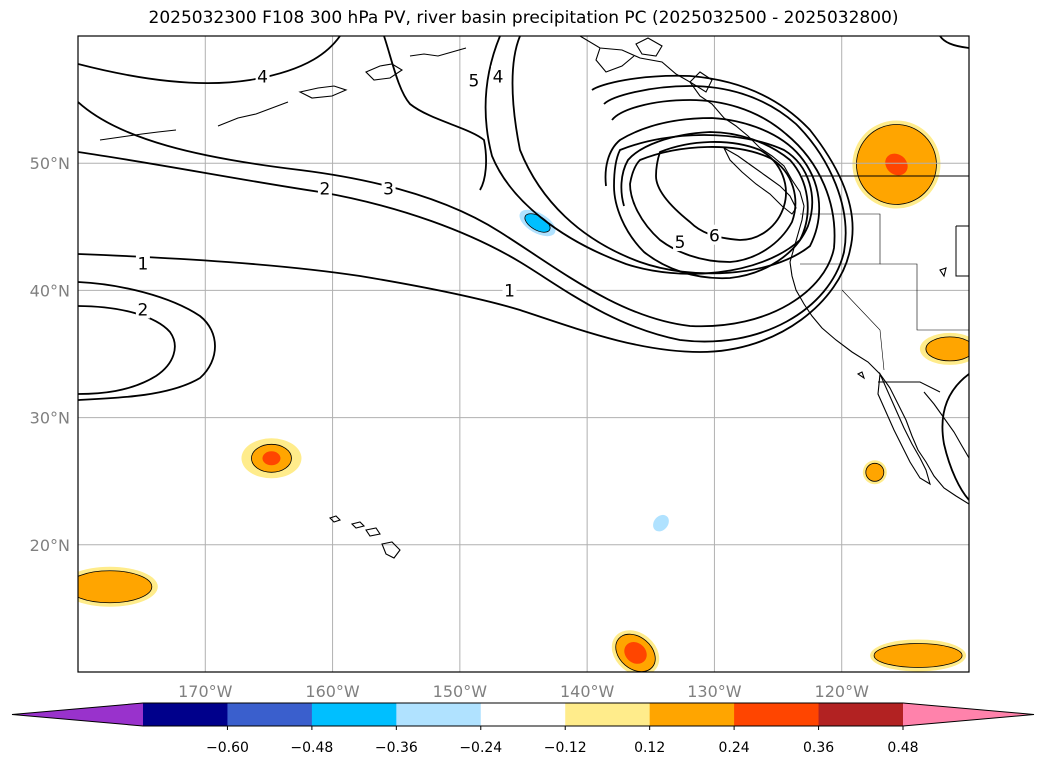  I want to click on x-tick-labels: 170°W 160°W 150°W 140°W 130°W 120°W, so click(523, 691).